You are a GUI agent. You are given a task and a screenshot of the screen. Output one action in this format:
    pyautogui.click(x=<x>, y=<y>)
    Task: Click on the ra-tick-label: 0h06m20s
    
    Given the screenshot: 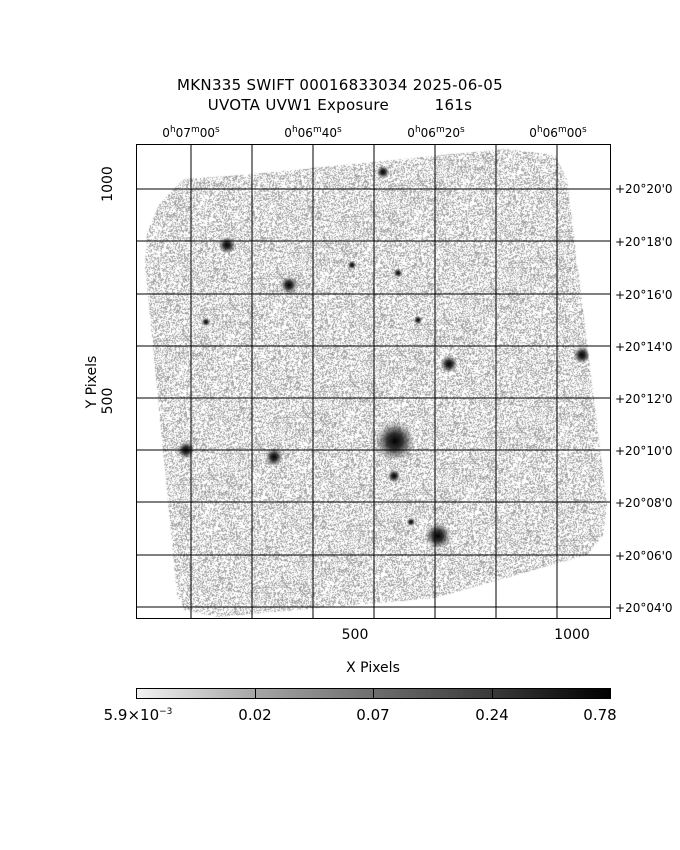 What is the action you would take?
    pyautogui.click(x=436, y=132)
    